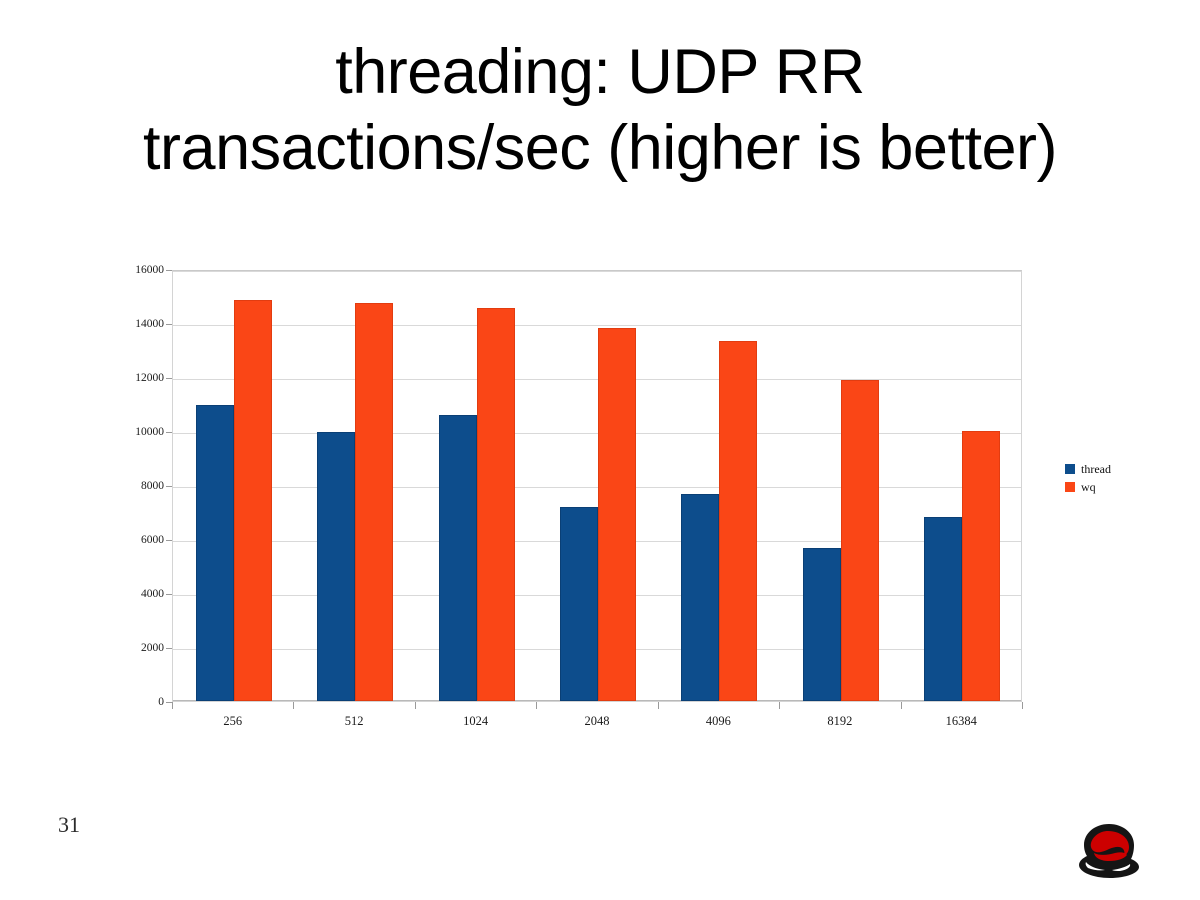 This screenshot has width=1200, height=900. What do you see at coordinates (476, 721) in the screenshot?
I see `x-axis-tick-label: 1024` at bounding box center [476, 721].